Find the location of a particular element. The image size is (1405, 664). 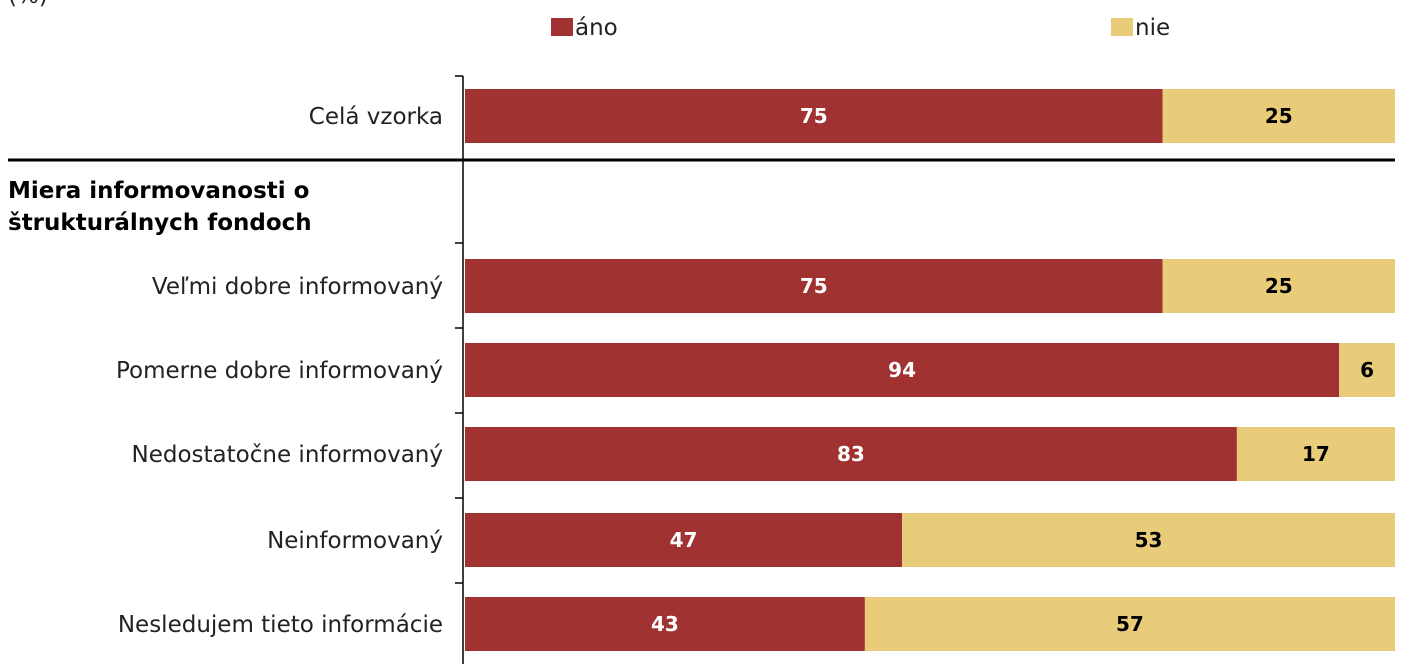

legend-label-nie: nie is located at coordinates (1152, 28).